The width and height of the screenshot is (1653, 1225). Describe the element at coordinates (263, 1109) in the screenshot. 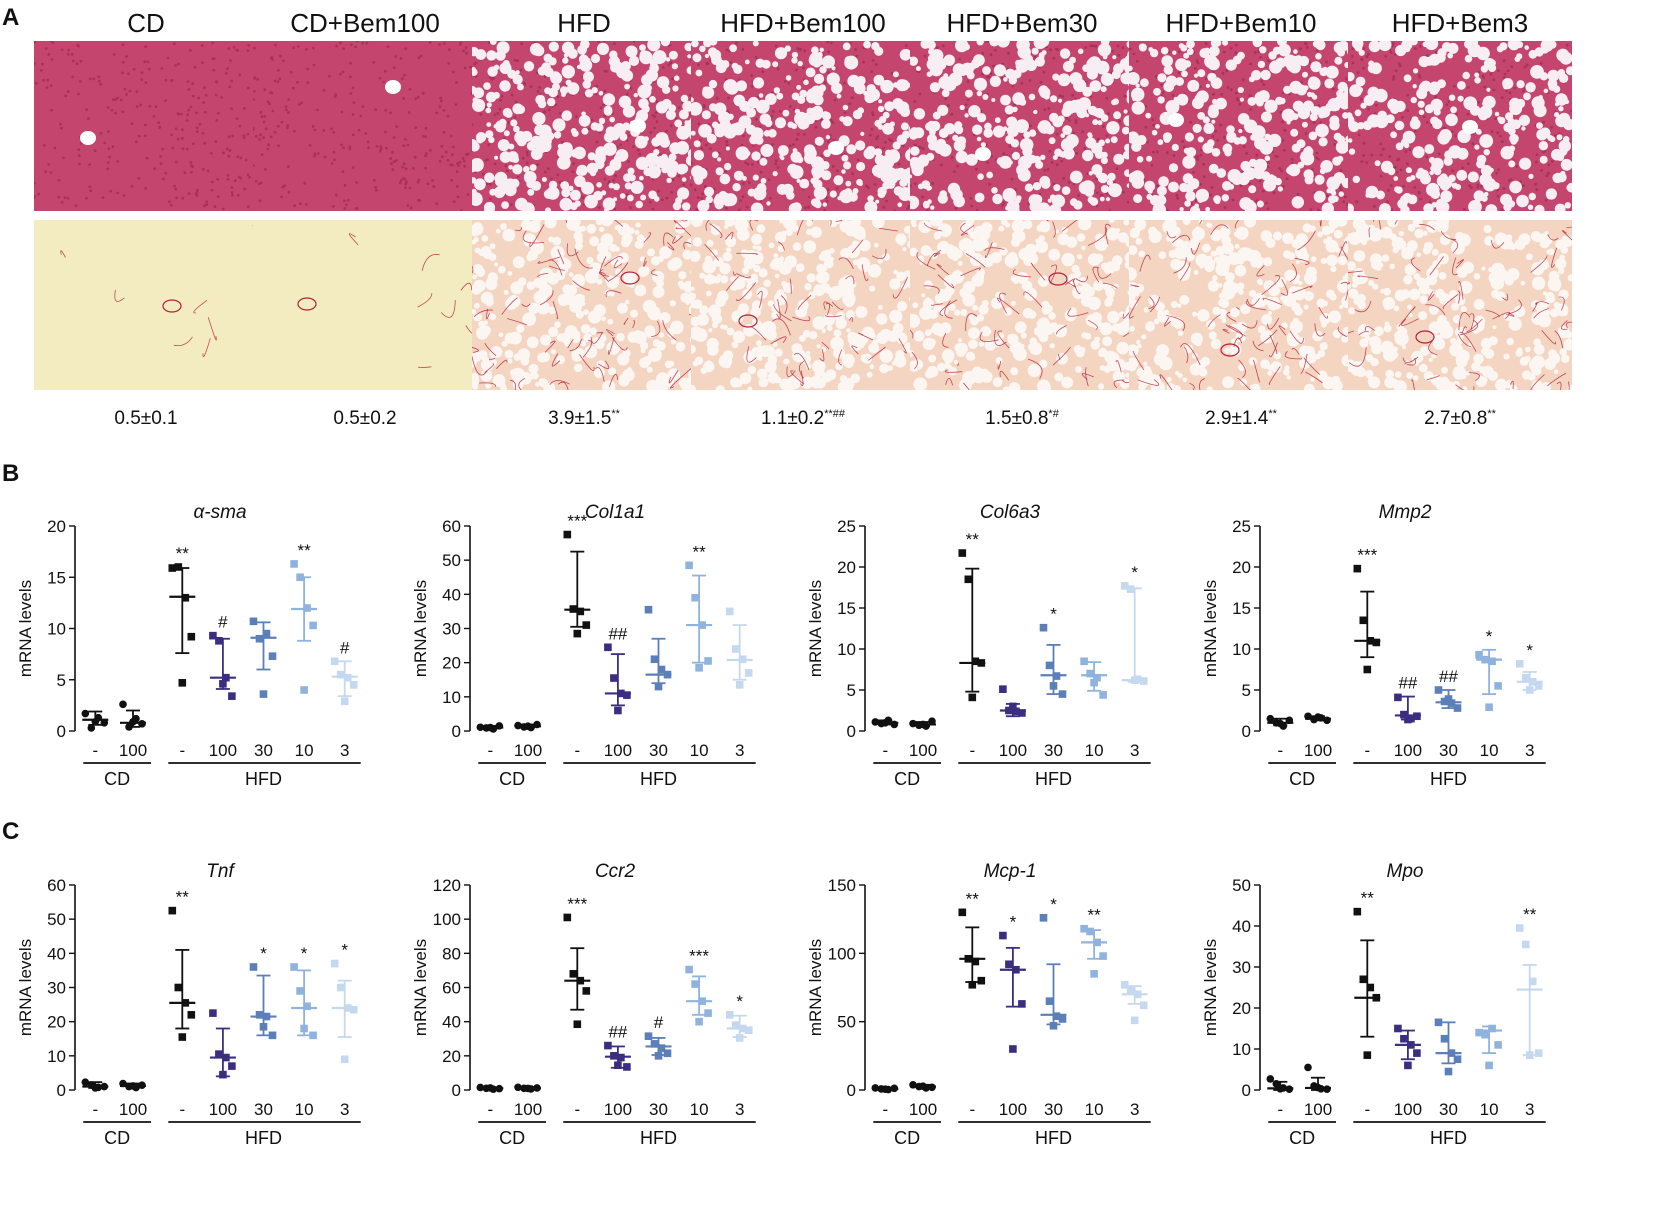

I see `x-tick-label: 30` at that location.